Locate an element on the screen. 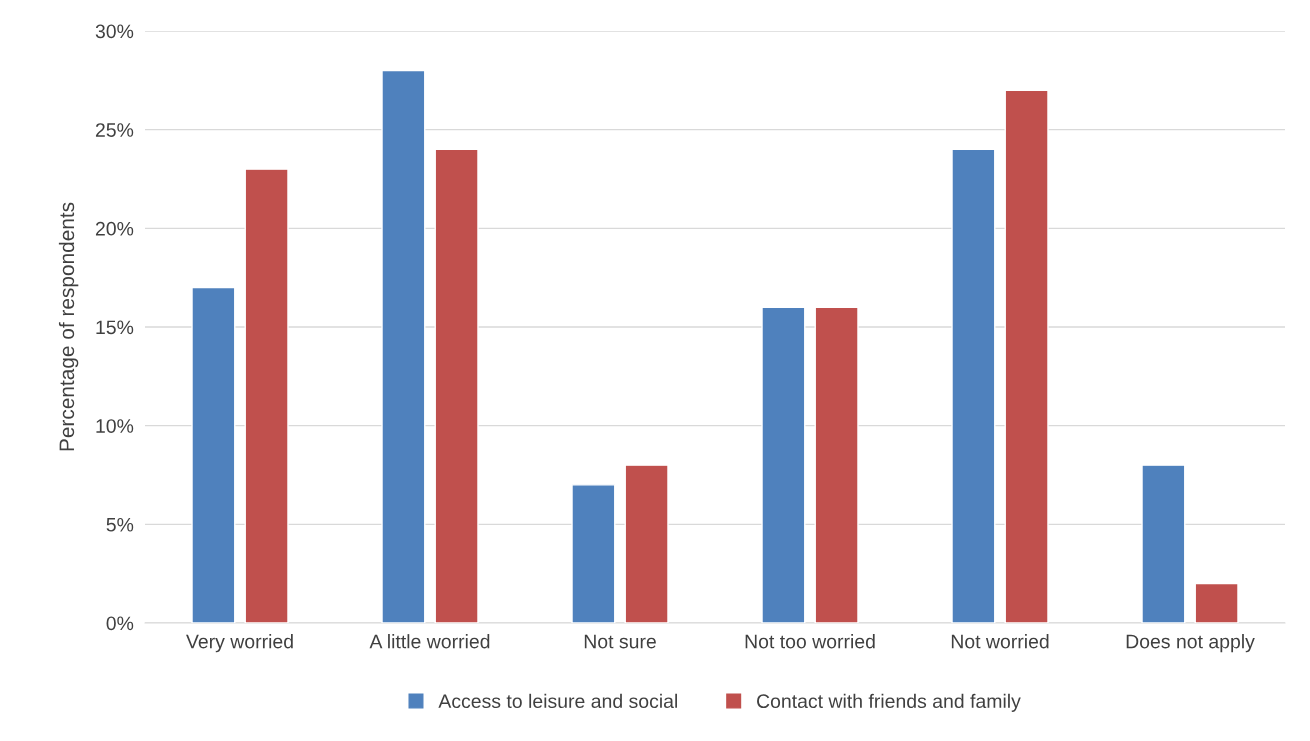  y-tick-label: 30% is located at coordinates (114, 31).